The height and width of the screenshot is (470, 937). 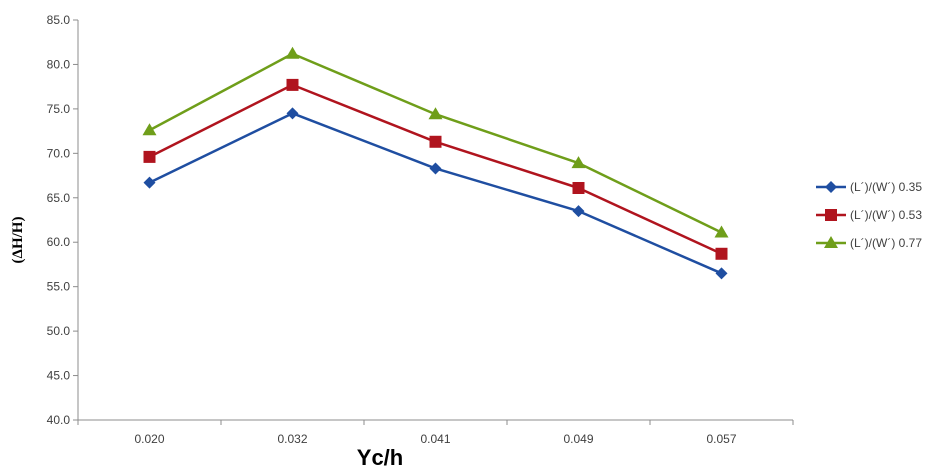 What do you see at coordinates (59, 109) in the screenshot?
I see `y-tick-label: 75.0` at bounding box center [59, 109].